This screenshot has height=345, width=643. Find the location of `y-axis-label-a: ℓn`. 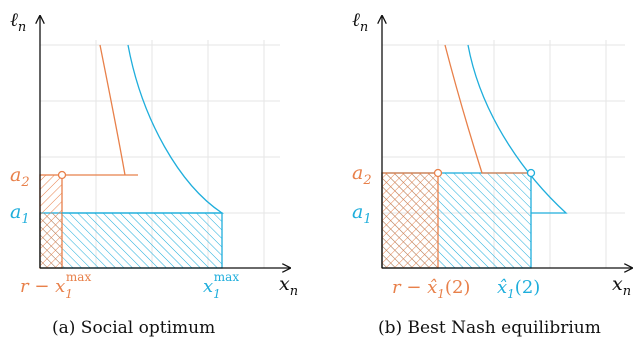

y-axis-label-a: ℓn is located at coordinates (18, 22).